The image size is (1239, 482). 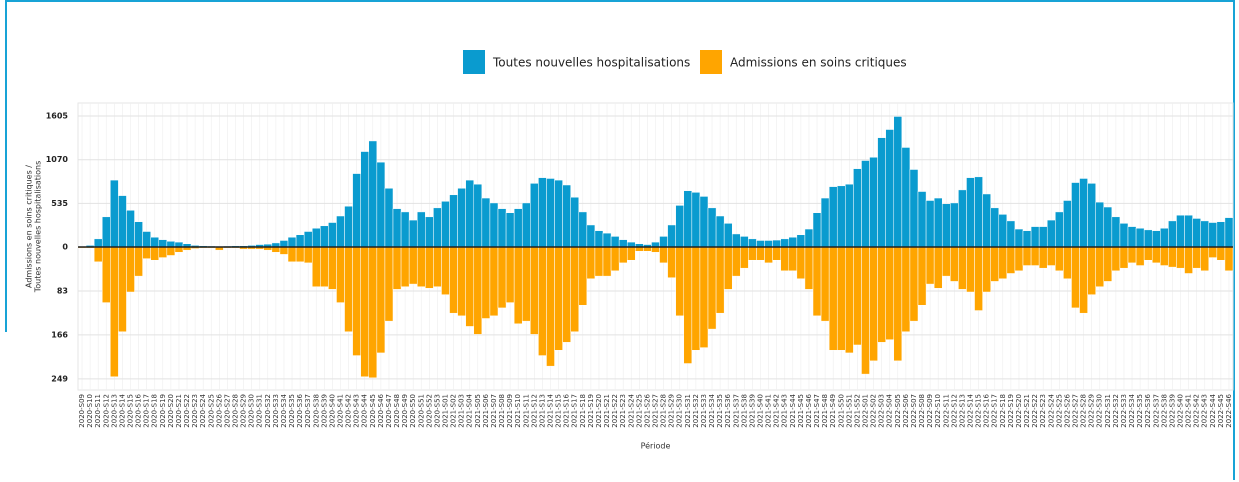 What do you see at coordinates (179, 411) in the screenshot?
I see `x-tick-label: 2020-S21` at bounding box center [179, 411].